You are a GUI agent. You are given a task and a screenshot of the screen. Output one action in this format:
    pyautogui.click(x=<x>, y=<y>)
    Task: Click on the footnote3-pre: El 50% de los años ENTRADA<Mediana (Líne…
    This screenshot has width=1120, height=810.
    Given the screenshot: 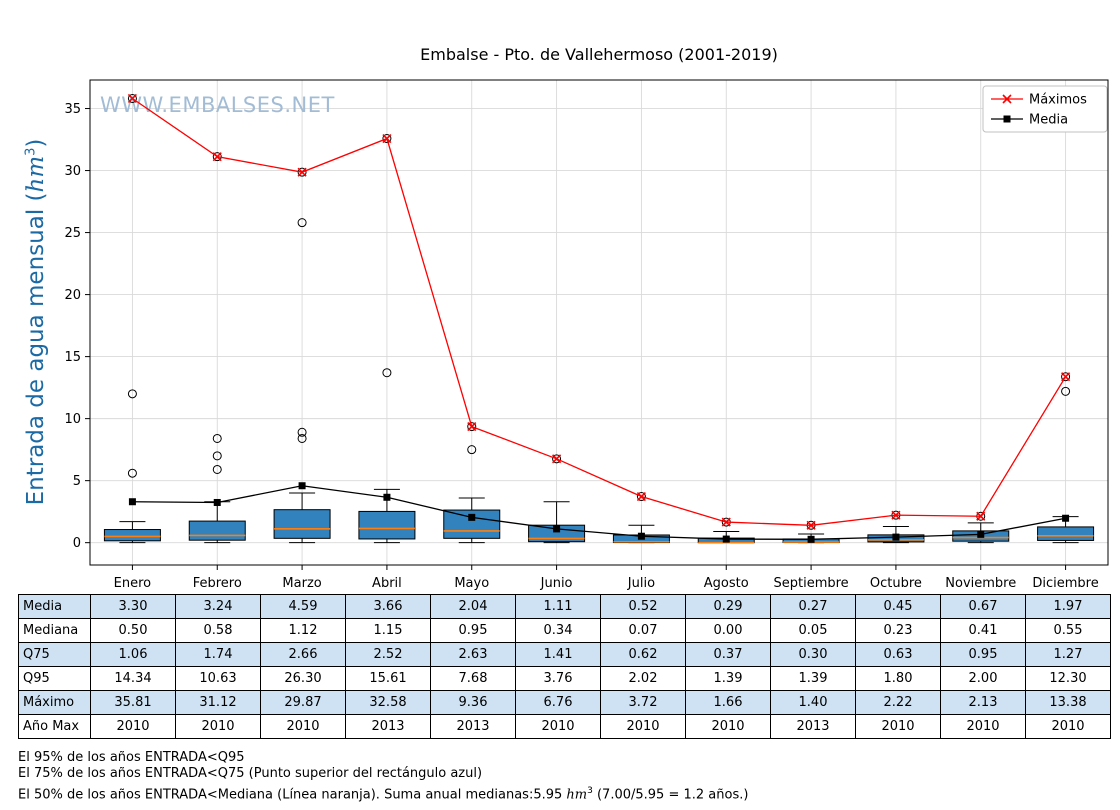 What is the action you would take?
    pyautogui.click(x=292, y=795)
    